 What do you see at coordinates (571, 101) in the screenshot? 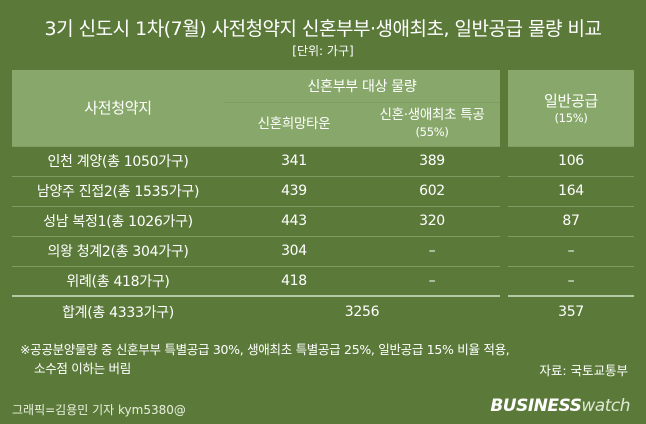
I see `column-header-general-label: 일반공급` at bounding box center [571, 101].